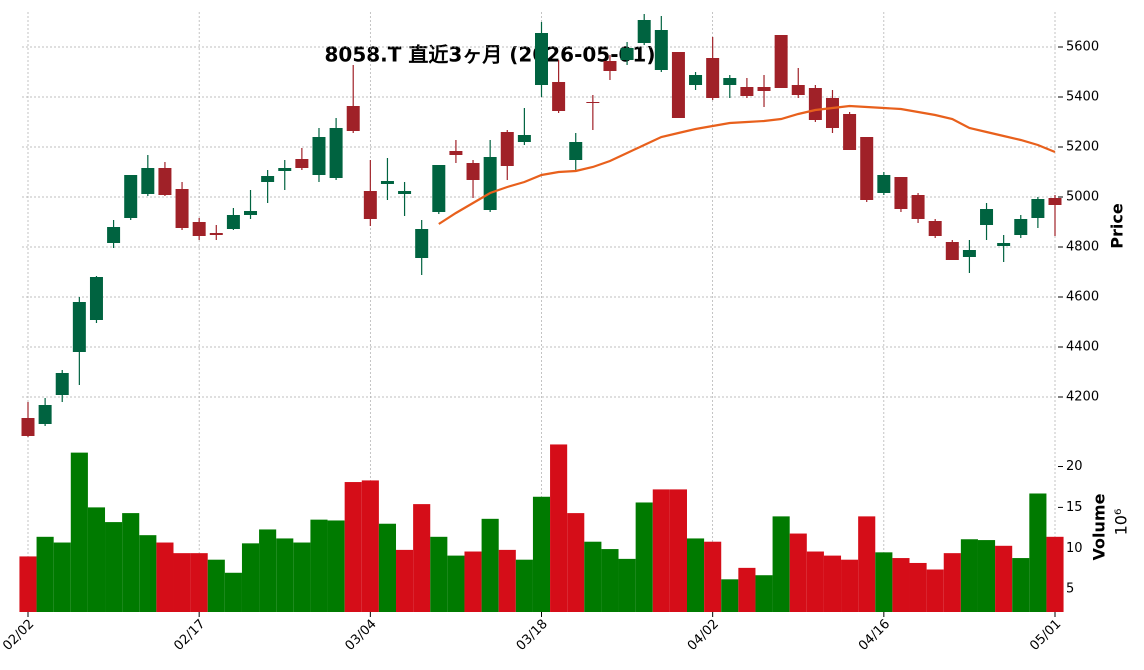 The height and width of the screenshot is (670, 1144). Describe the element at coordinates (1117, 226) in the screenshot. I see `y-axis-label: Price` at that location.